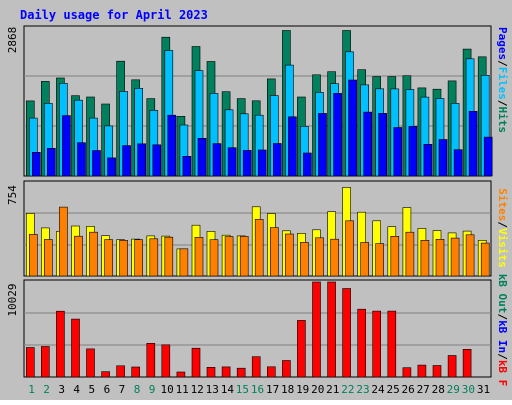 Image resolution: width=512 pixels, height=405 pixels. Describe the element at coordinates (438, 389) in the screenshot. I see `x-tick-label: 28` at that location.